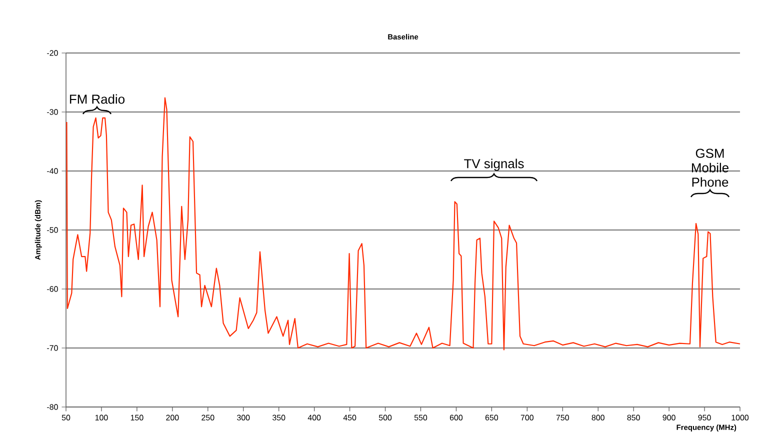  What do you see at coordinates (494, 164) in the screenshot?
I see `annotation: TV signals` at bounding box center [494, 164].